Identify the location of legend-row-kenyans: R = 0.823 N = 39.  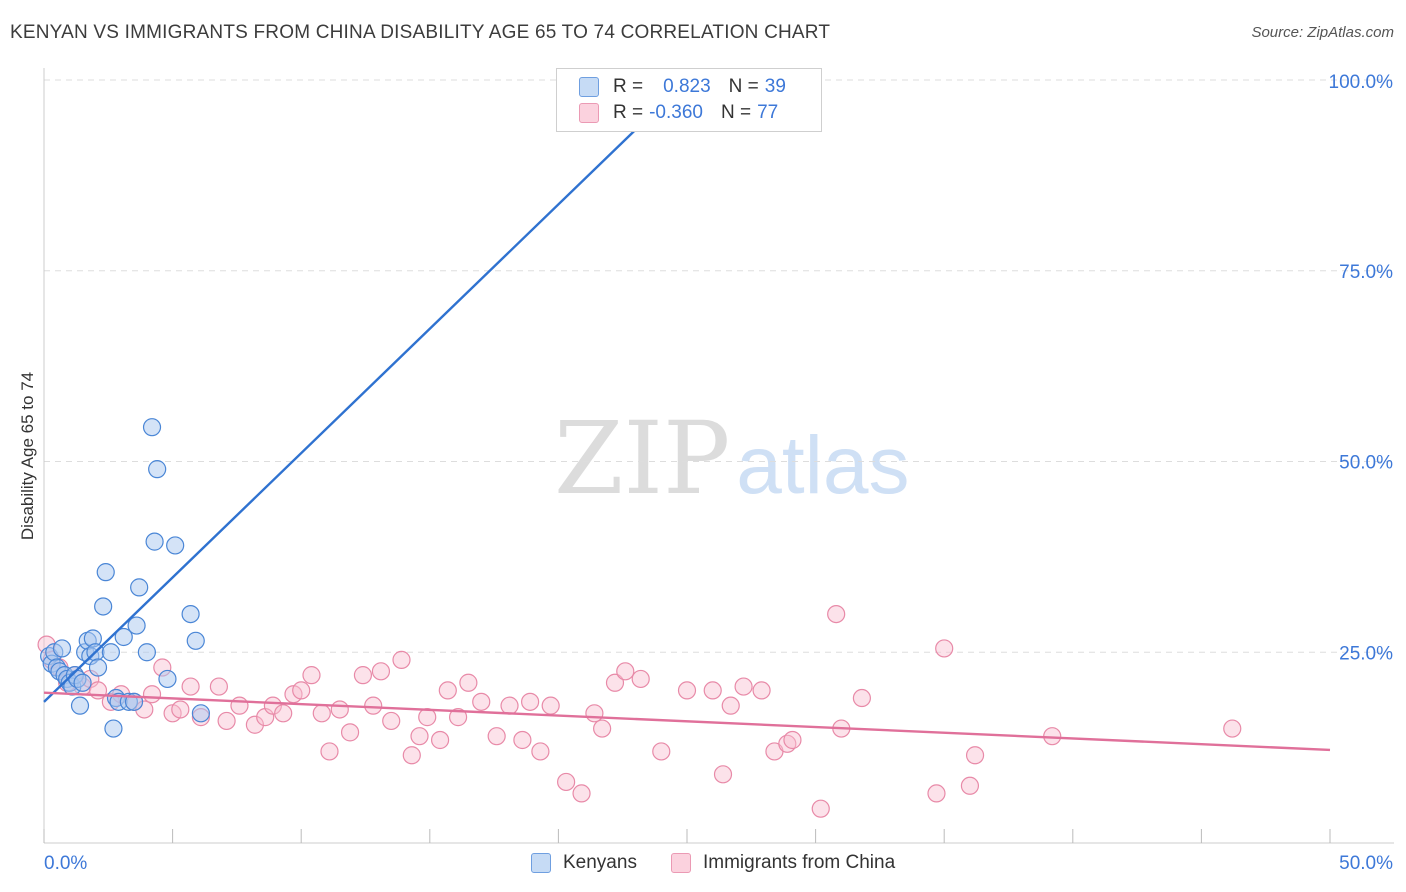
(682, 87).